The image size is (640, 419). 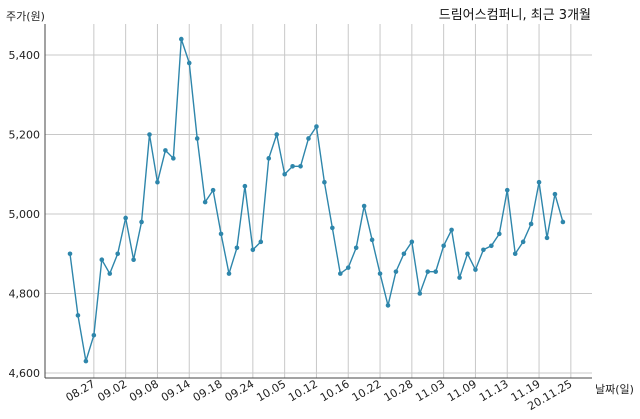 I want to click on y-tick-label: 5,400, so click(x=25, y=55).